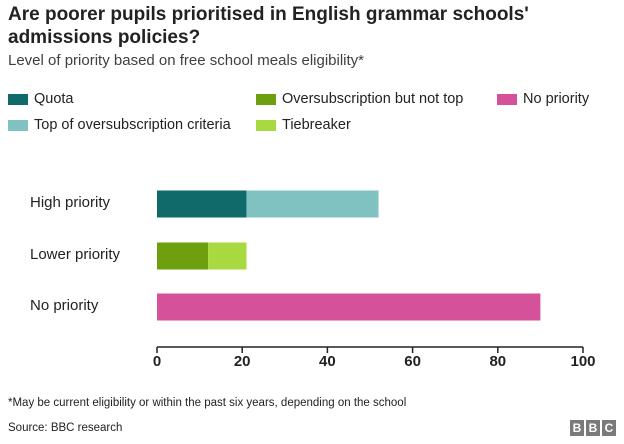 Image resolution: width=624 pixels, height=444 pixels. What do you see at coordinates (609, 428) in the screenshot?
I see `bbc-logo-block: C` at bounding box center [609, 428].